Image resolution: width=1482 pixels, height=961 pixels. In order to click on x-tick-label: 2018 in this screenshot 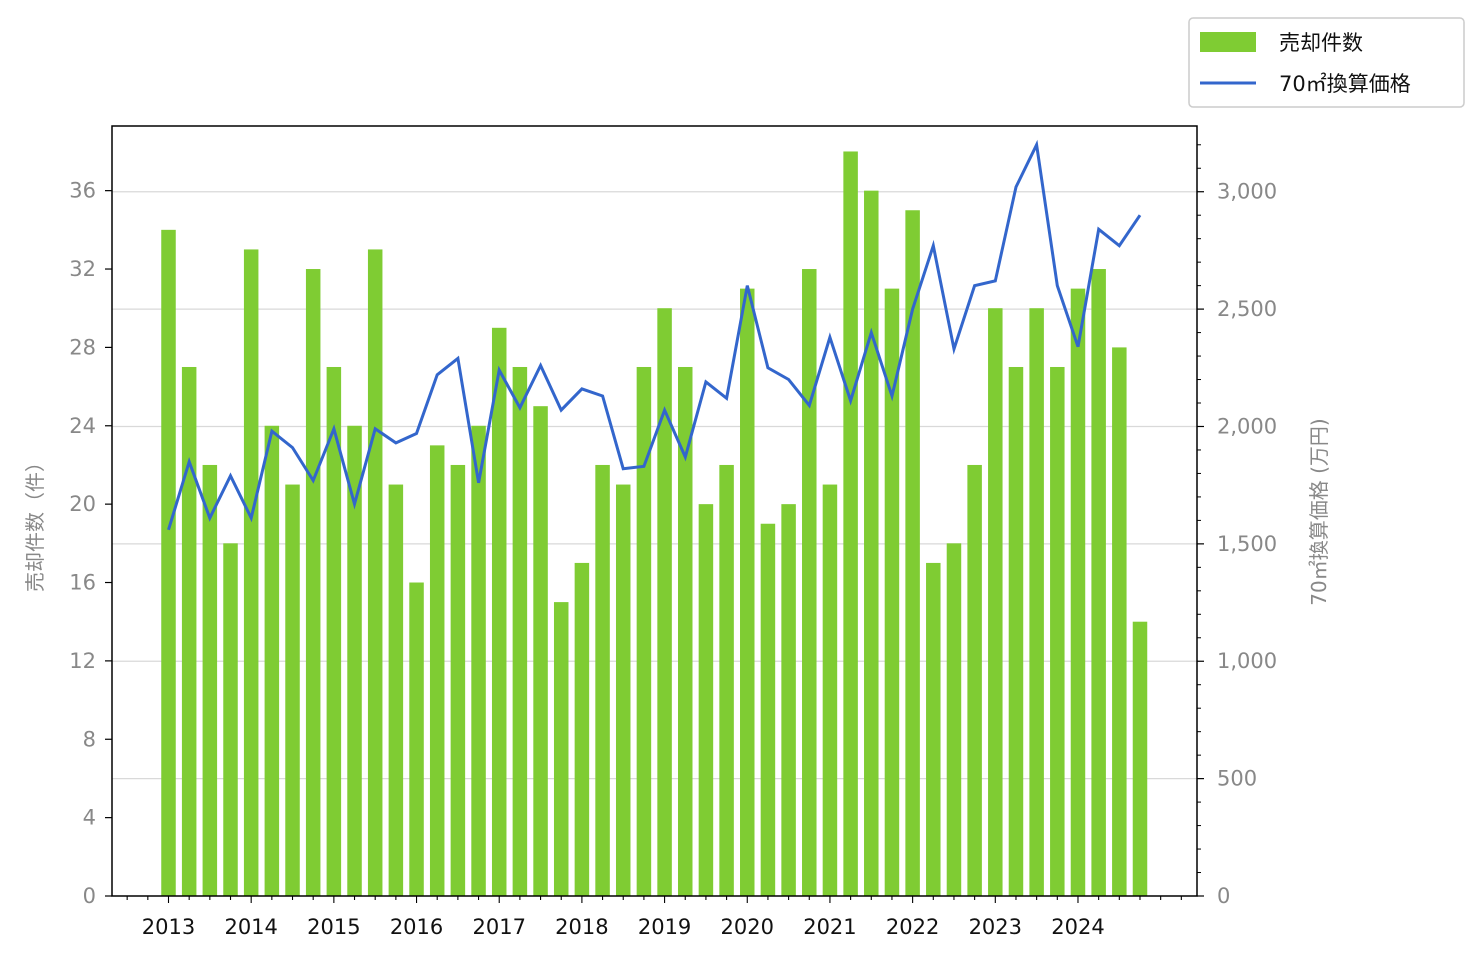, I will do `click(581, 927)`.